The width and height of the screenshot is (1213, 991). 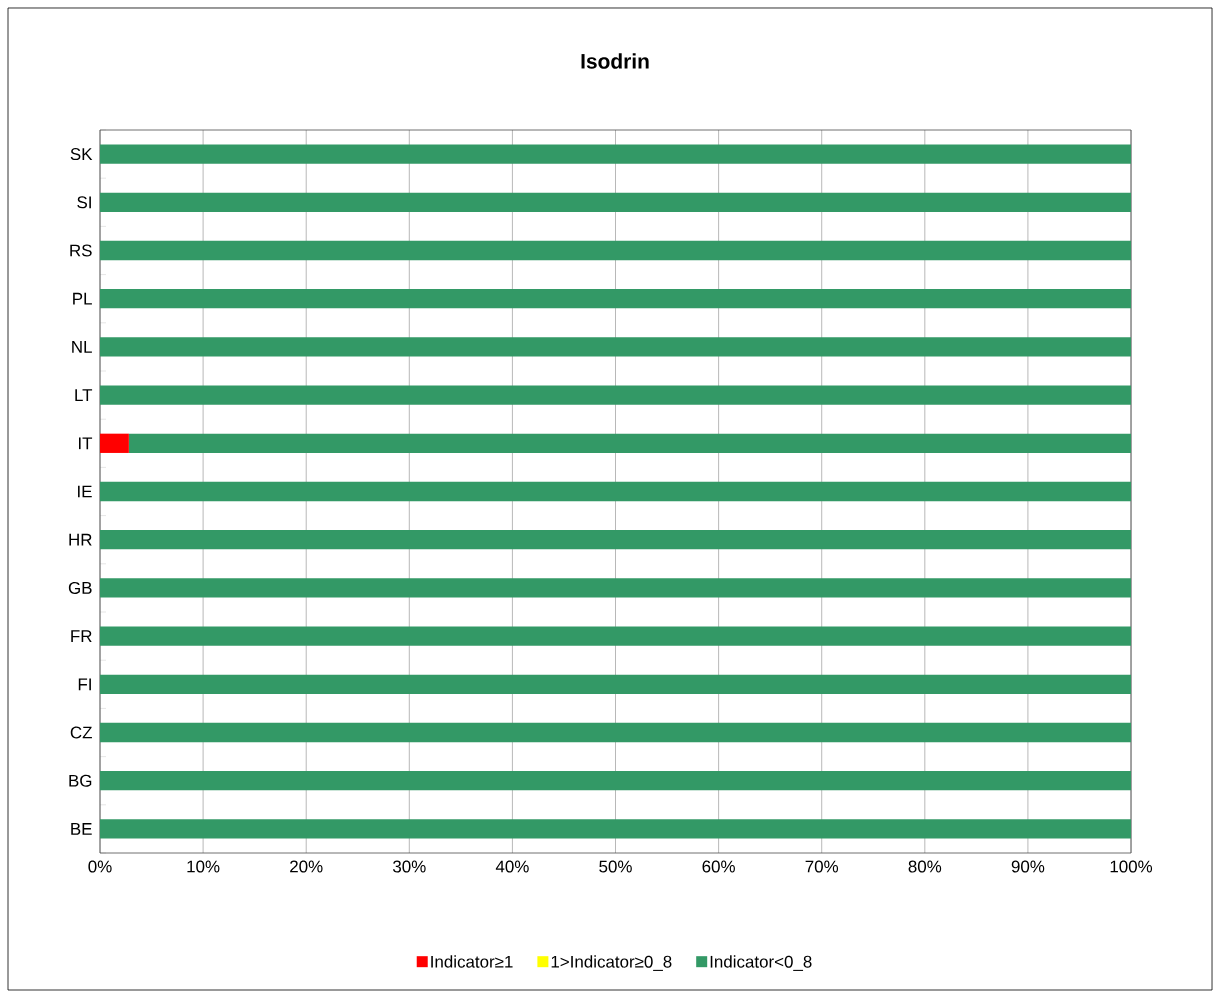 I want to click on y-tick-label: PL, so click(x=82, y=298).